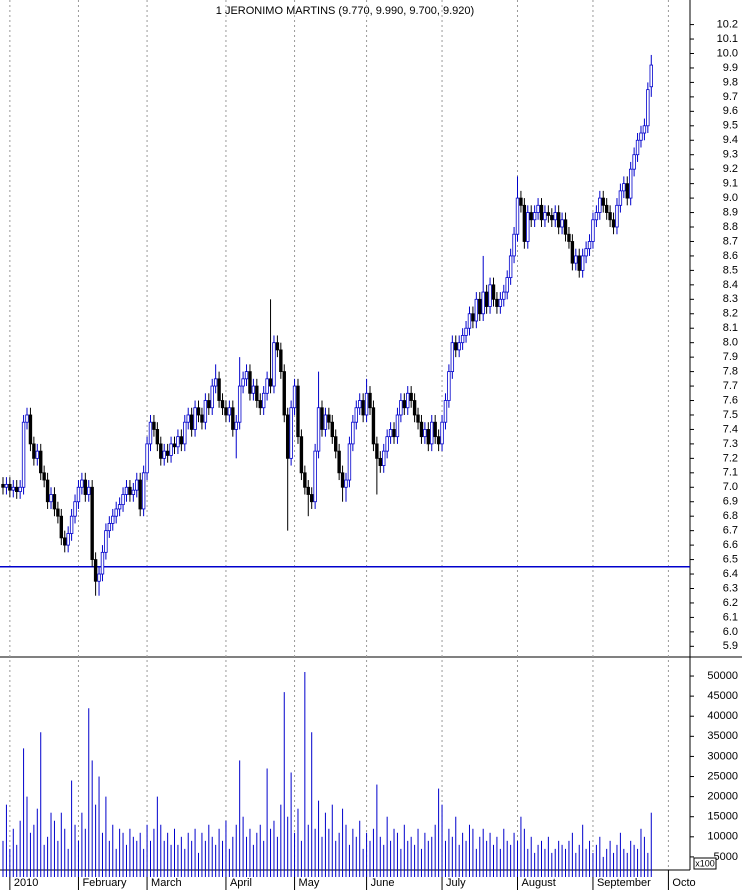 The height and width of the screenshot is (895, 742). I want to click on volume-tick-label: 30000, so click(722, 756).